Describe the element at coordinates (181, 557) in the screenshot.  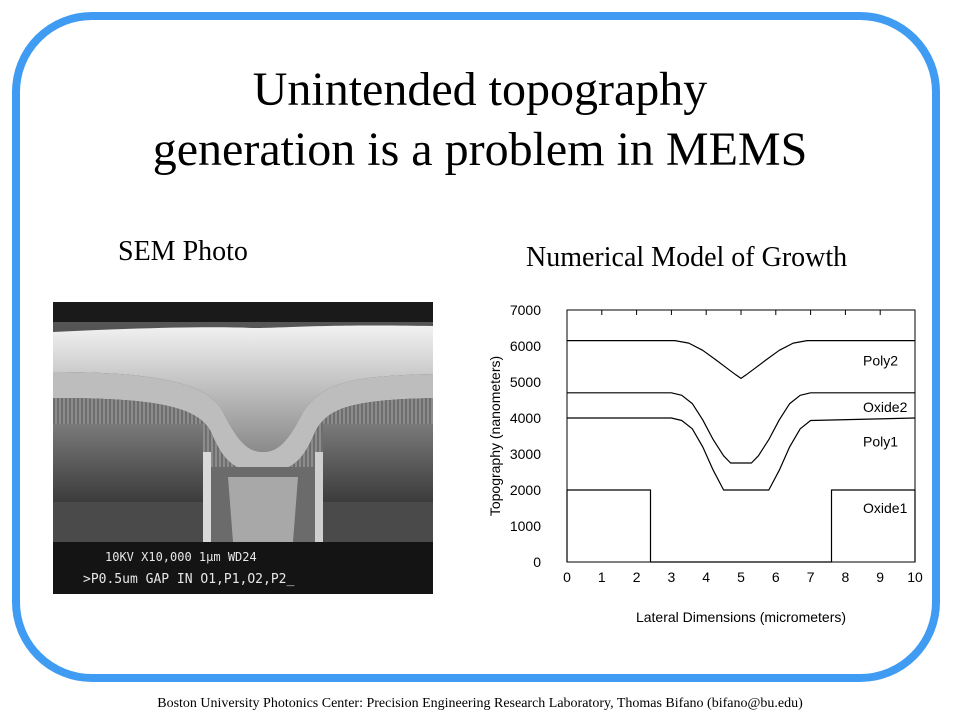
I see `sem-caption-line-1: 10KV X10,000 1μm WD24` at that location.